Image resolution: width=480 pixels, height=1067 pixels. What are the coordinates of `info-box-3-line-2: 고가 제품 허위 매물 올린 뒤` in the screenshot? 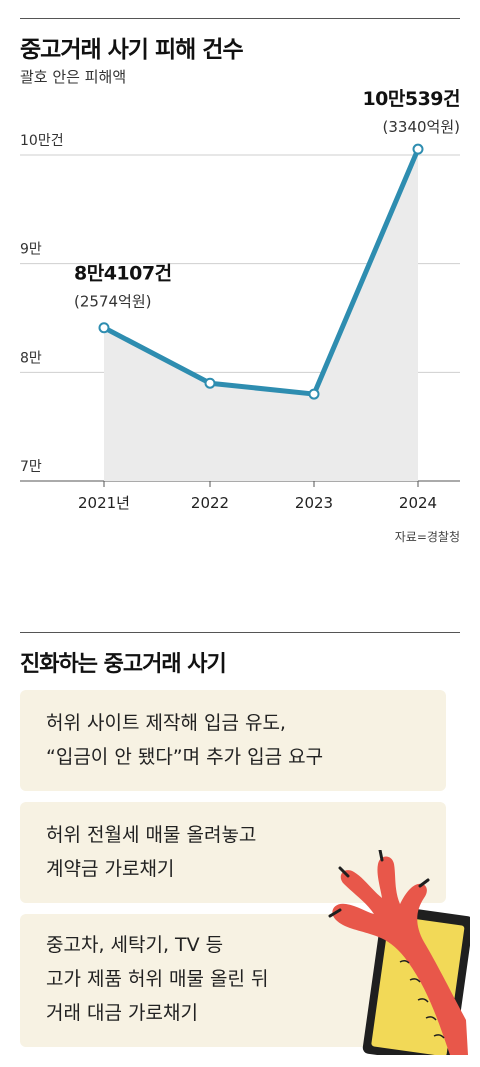 It's located at (157, 979).